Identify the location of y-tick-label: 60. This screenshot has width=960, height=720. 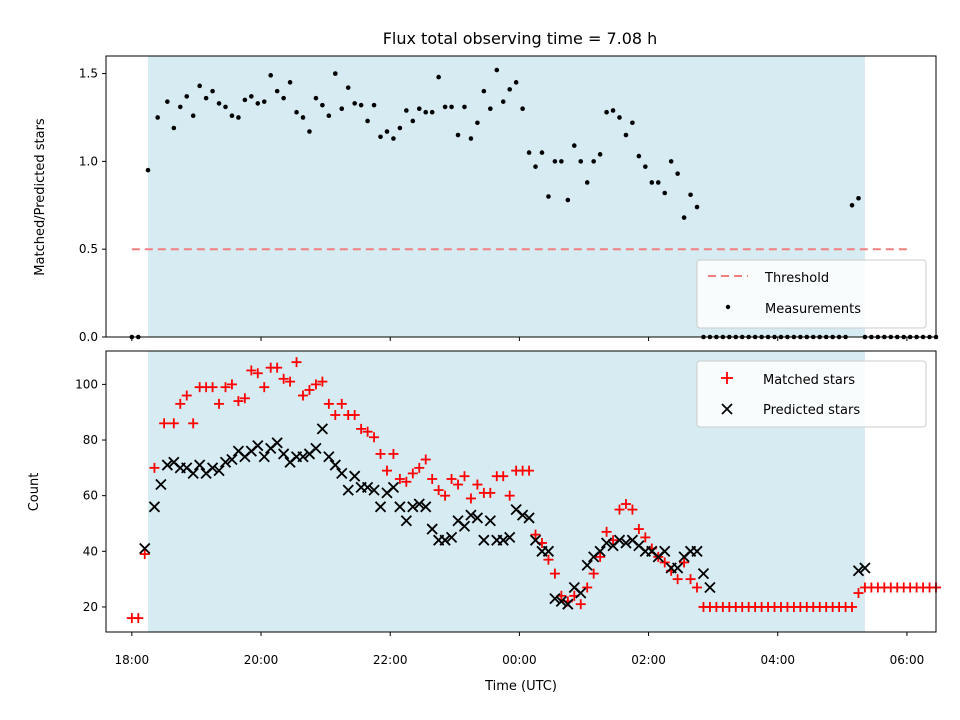
(90, 496).